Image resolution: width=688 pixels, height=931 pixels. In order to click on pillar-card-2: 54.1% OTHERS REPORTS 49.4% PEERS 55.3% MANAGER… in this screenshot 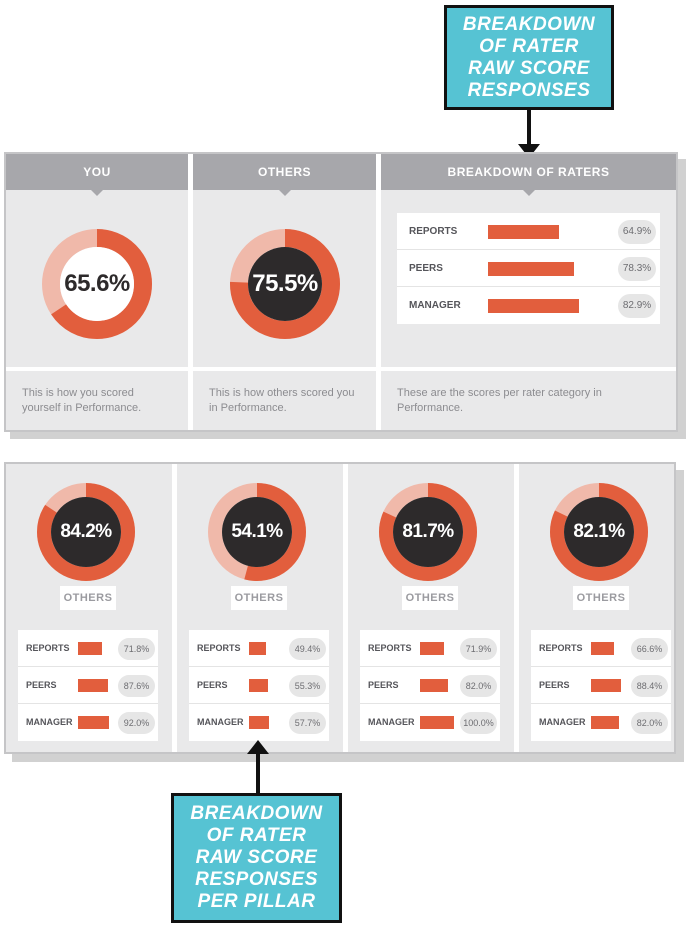, I will do `click(260, 608)`.